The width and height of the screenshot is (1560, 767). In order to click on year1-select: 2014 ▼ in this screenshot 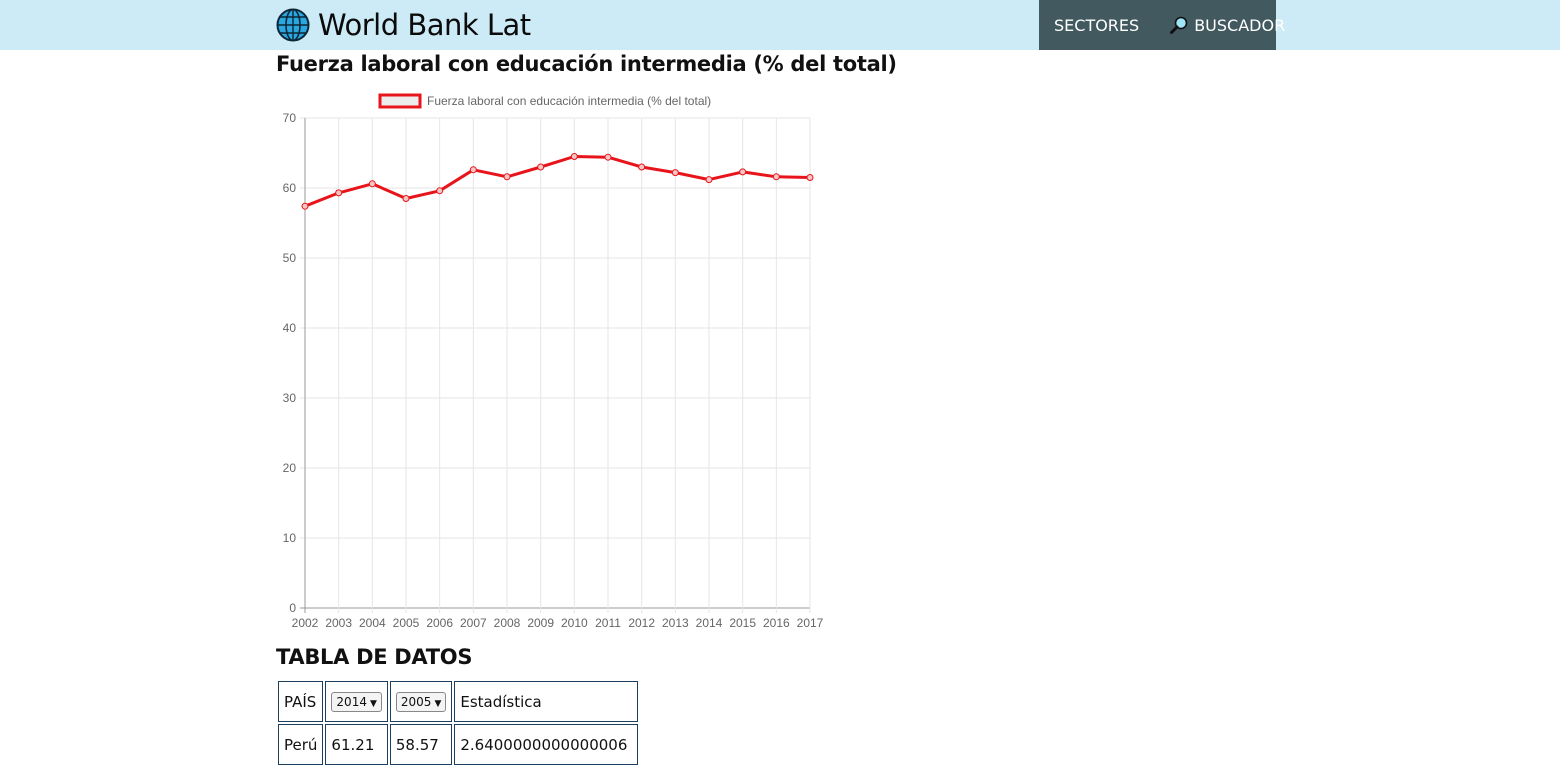, I will do `click(356, 701)`.